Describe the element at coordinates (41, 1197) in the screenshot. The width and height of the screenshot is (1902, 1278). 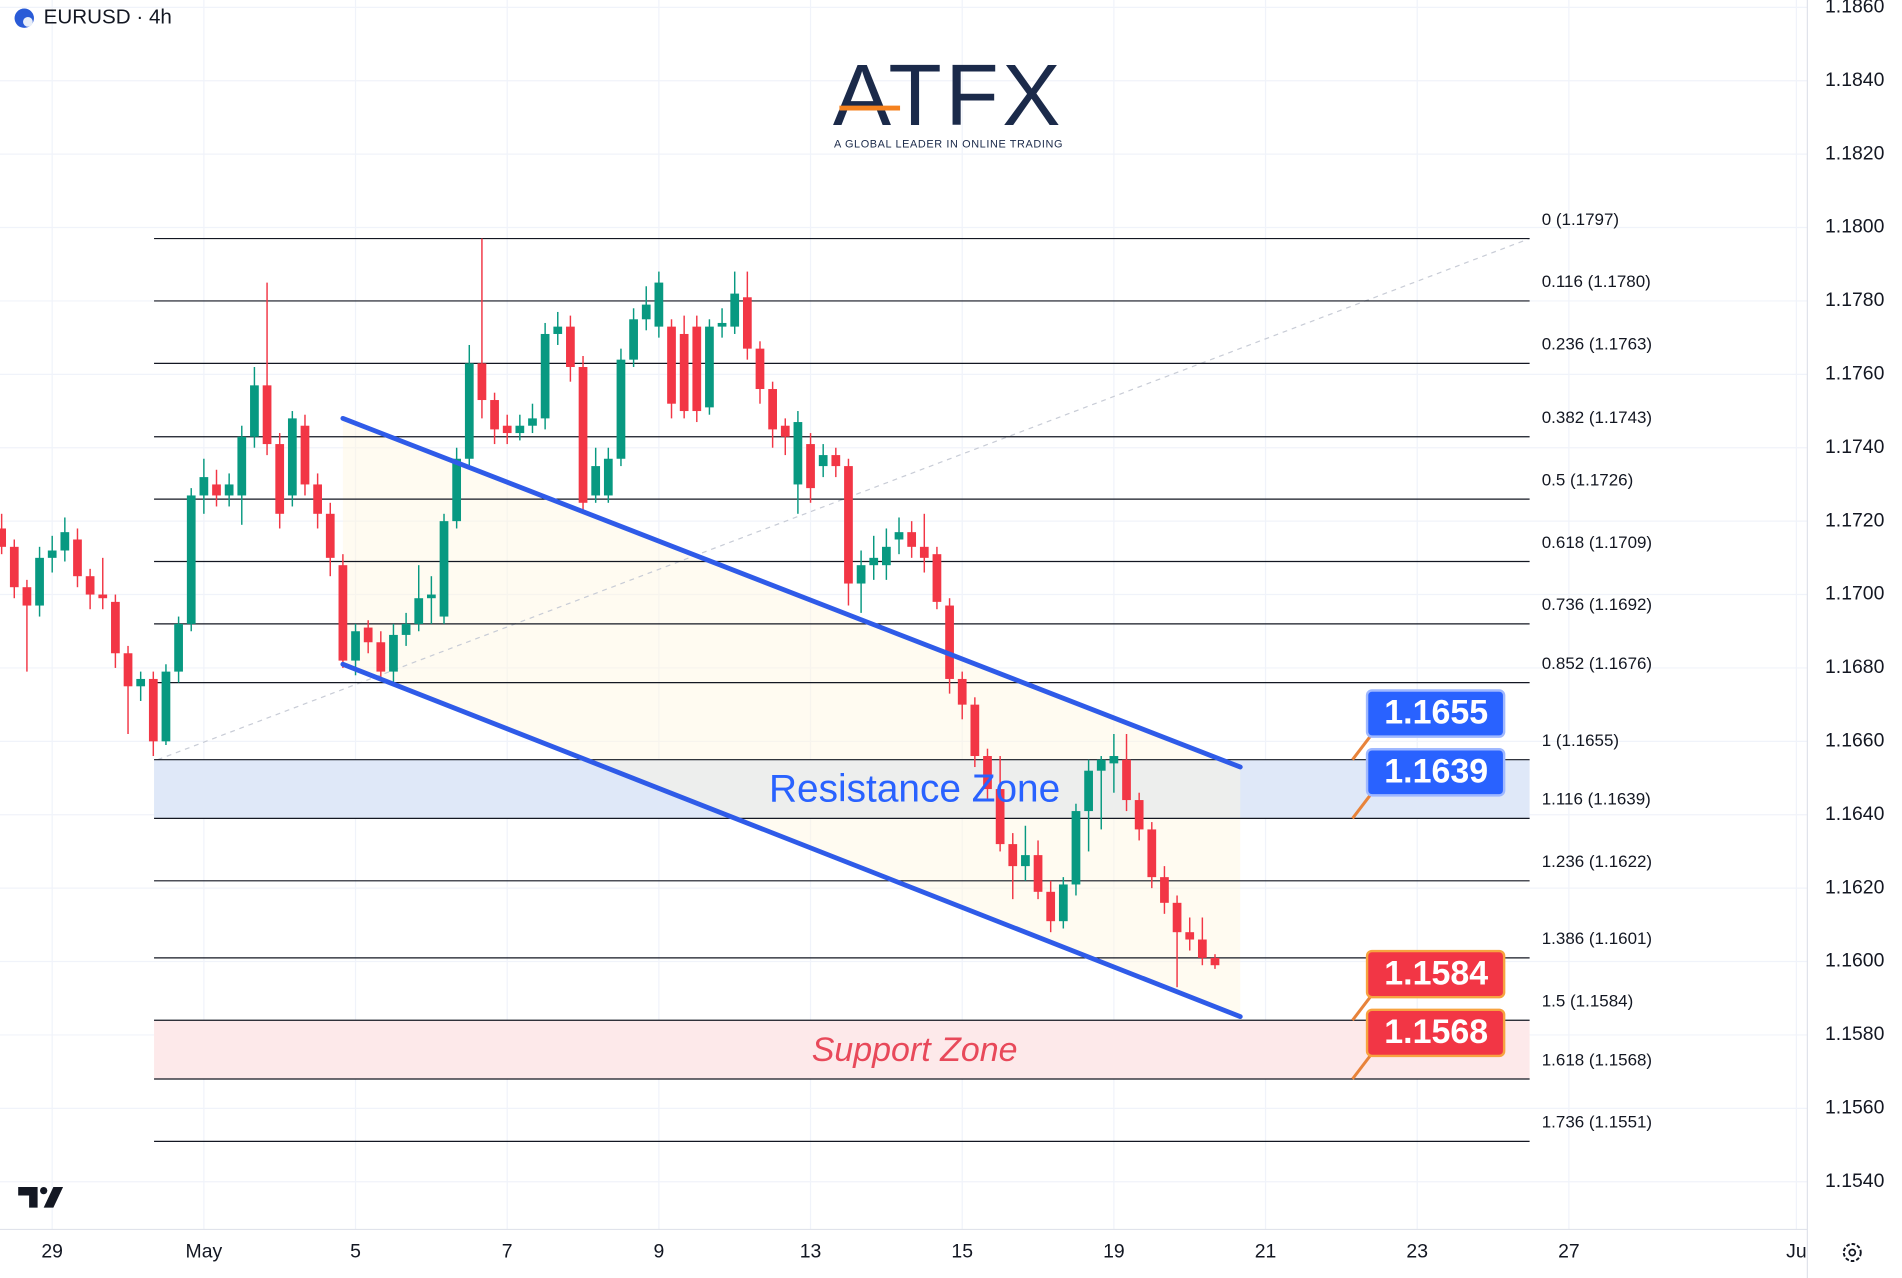
I see `tradingview-logo` at that location.